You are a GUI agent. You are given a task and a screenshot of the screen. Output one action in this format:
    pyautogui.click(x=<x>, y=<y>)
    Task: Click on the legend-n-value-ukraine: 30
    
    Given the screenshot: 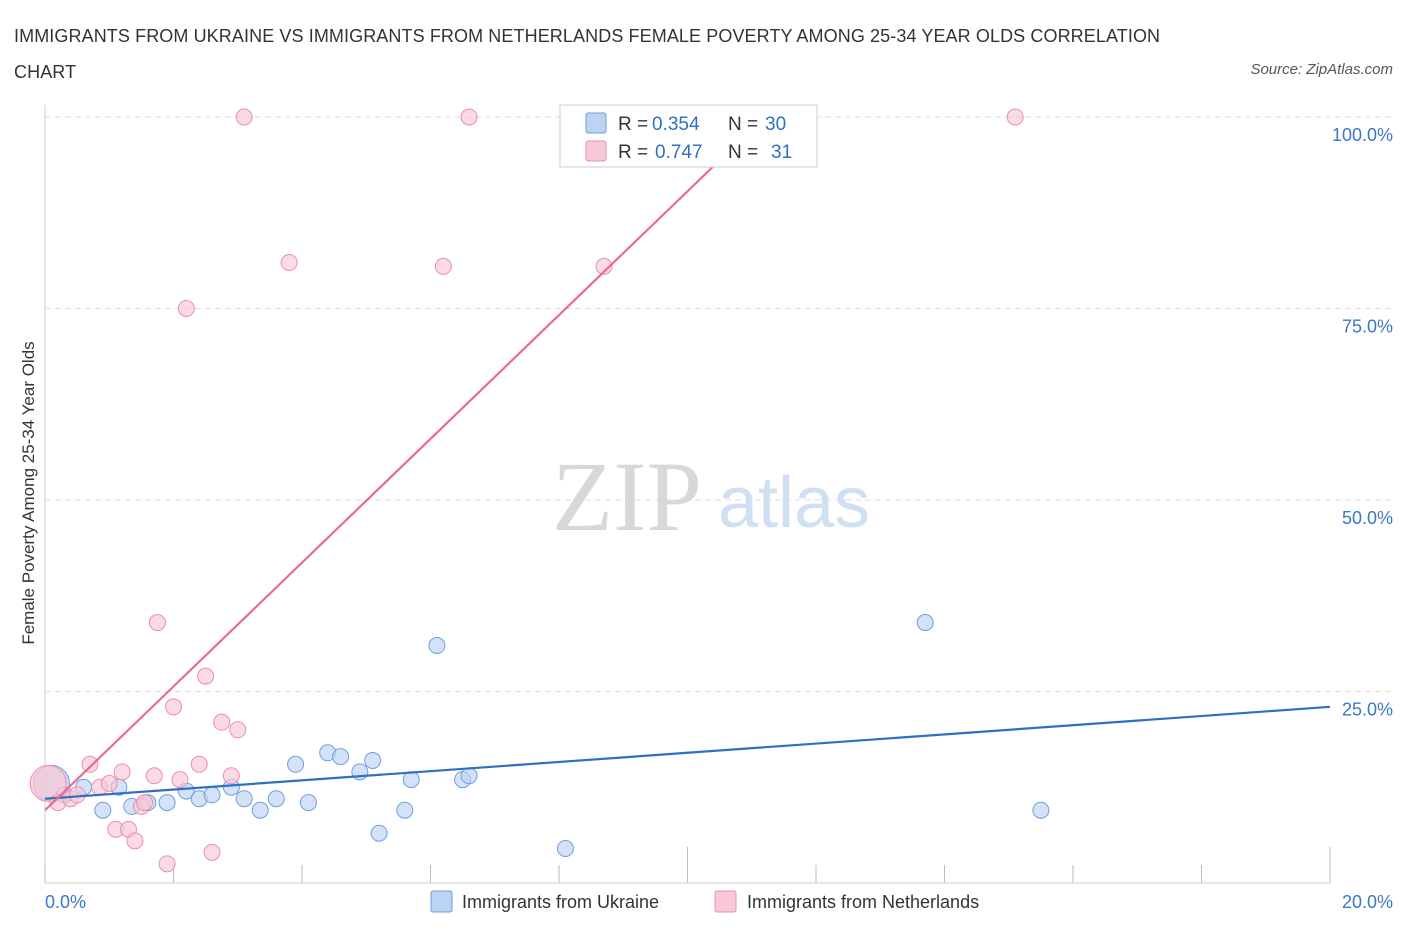 What is the action you would take?
    pyautogui.click(x=775, y=124)
    